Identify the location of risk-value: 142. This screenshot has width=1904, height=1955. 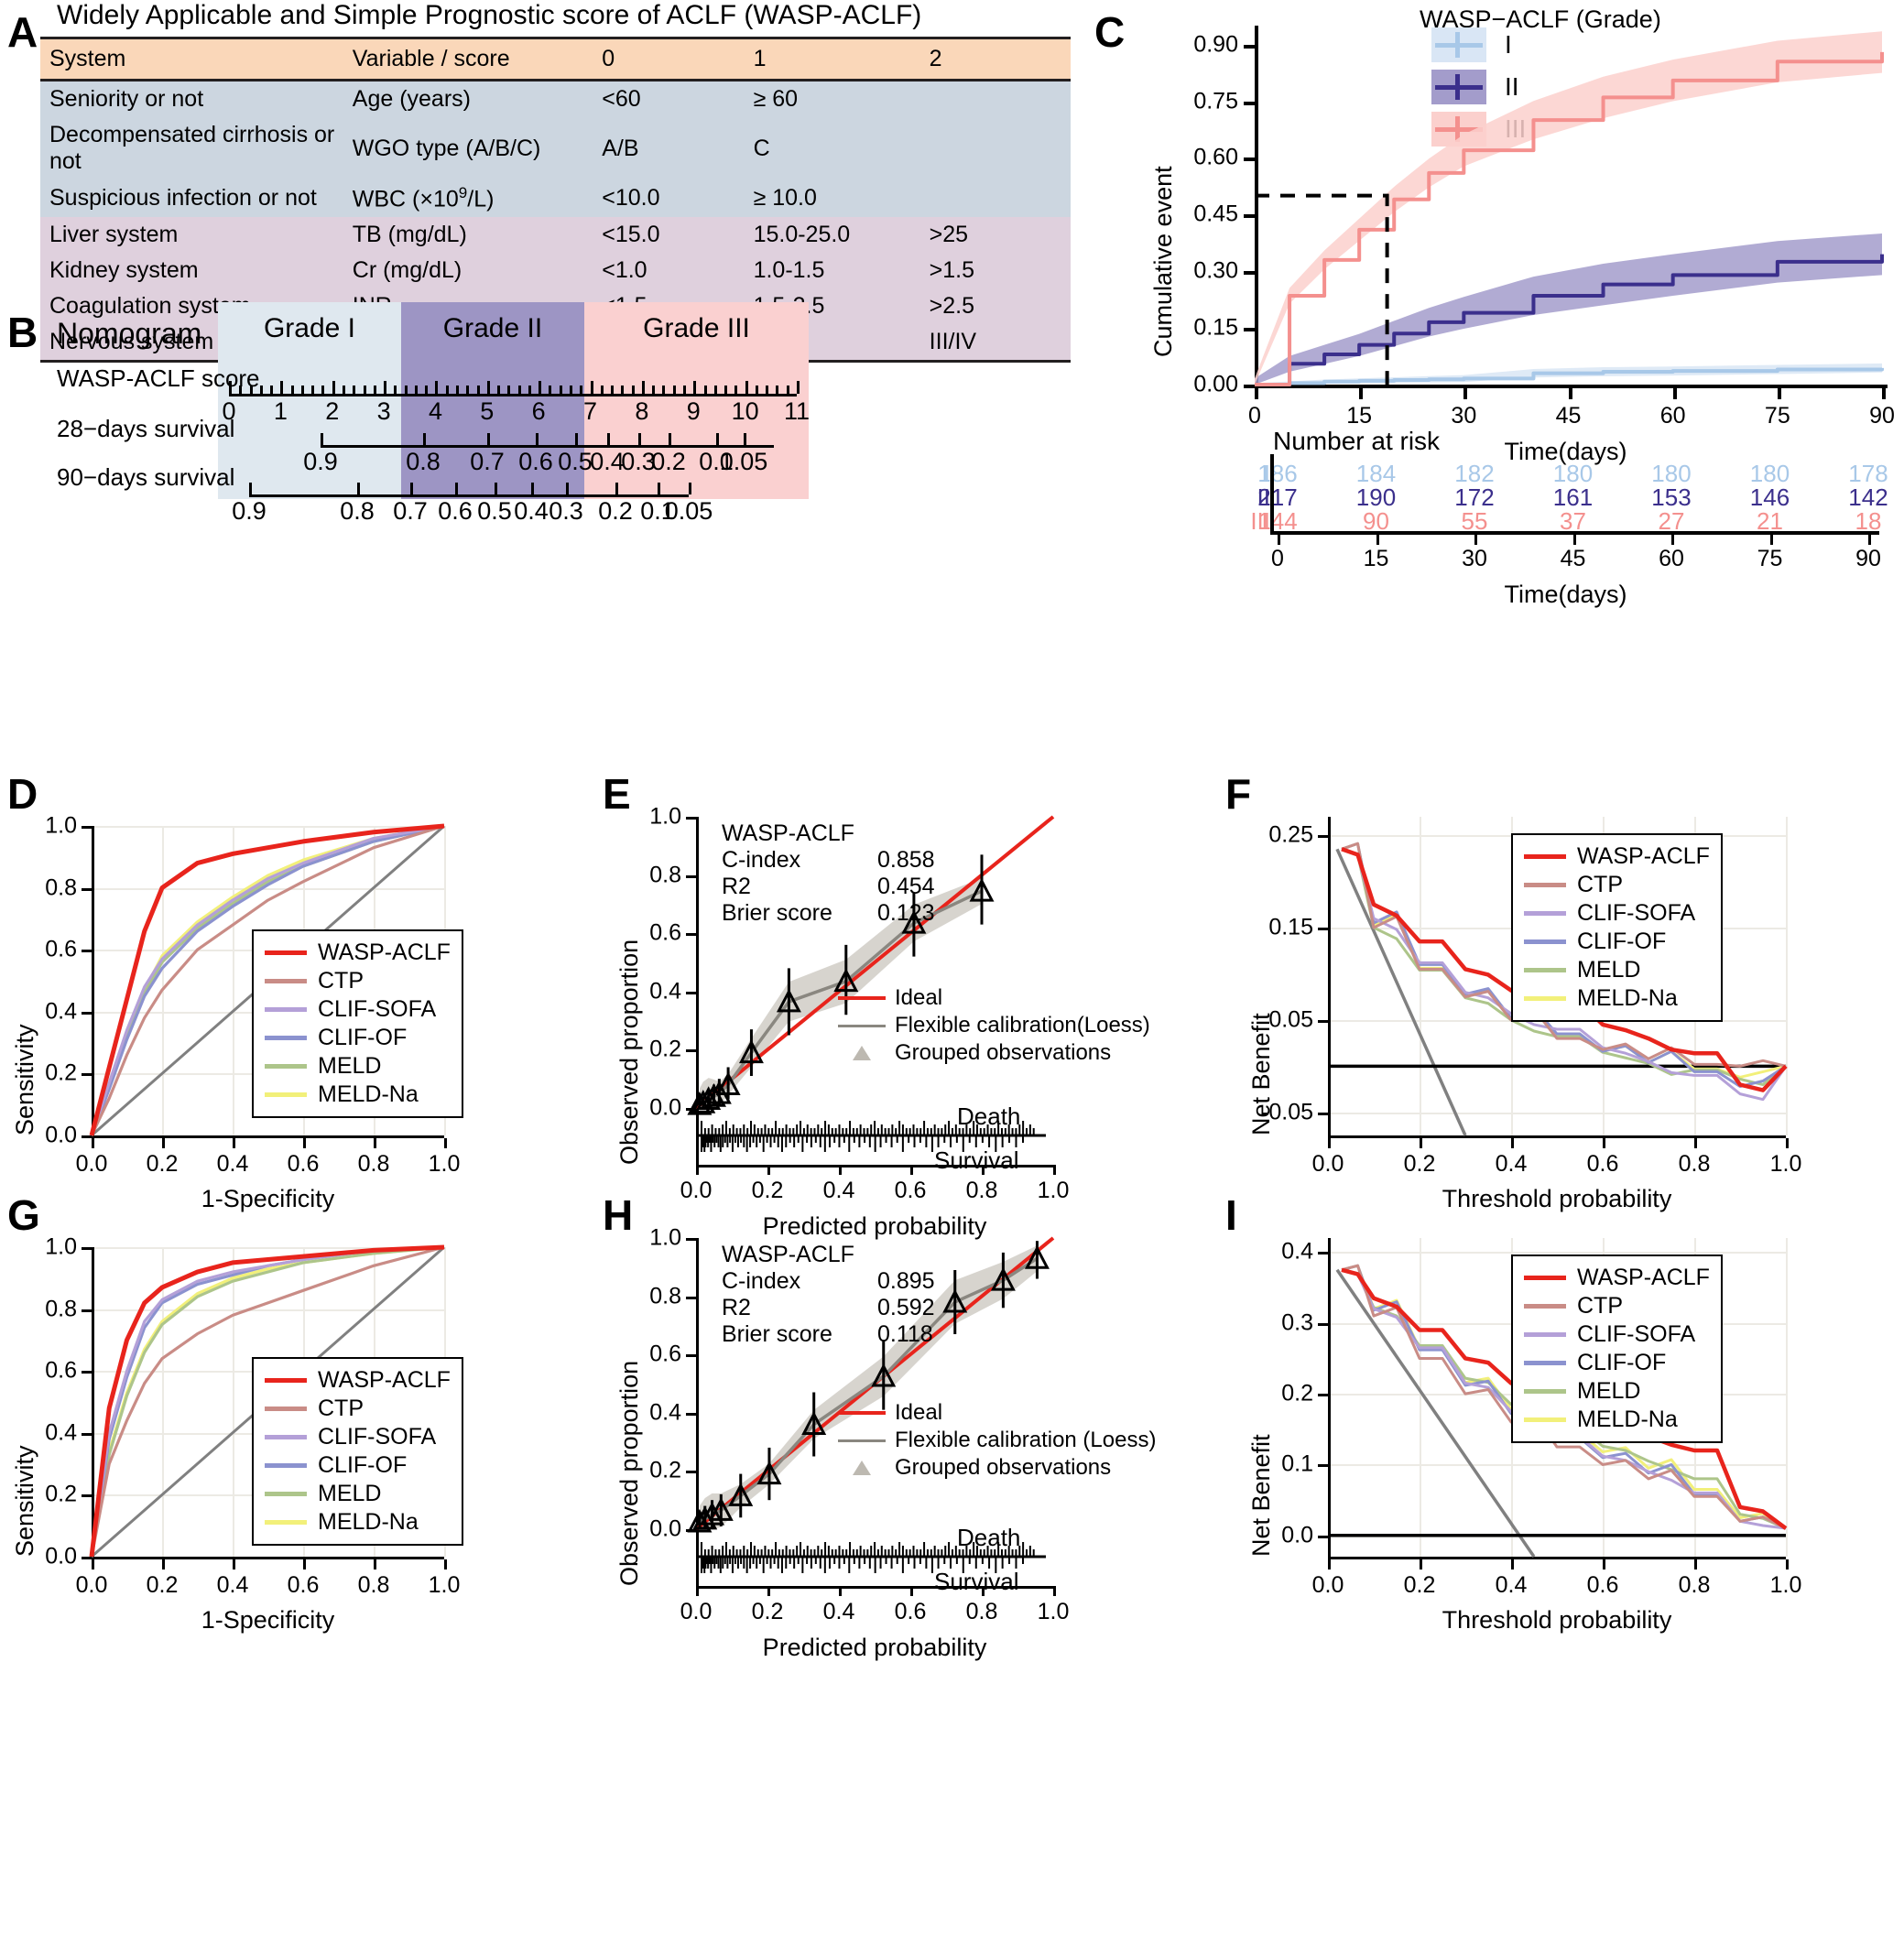
(1868, 497).